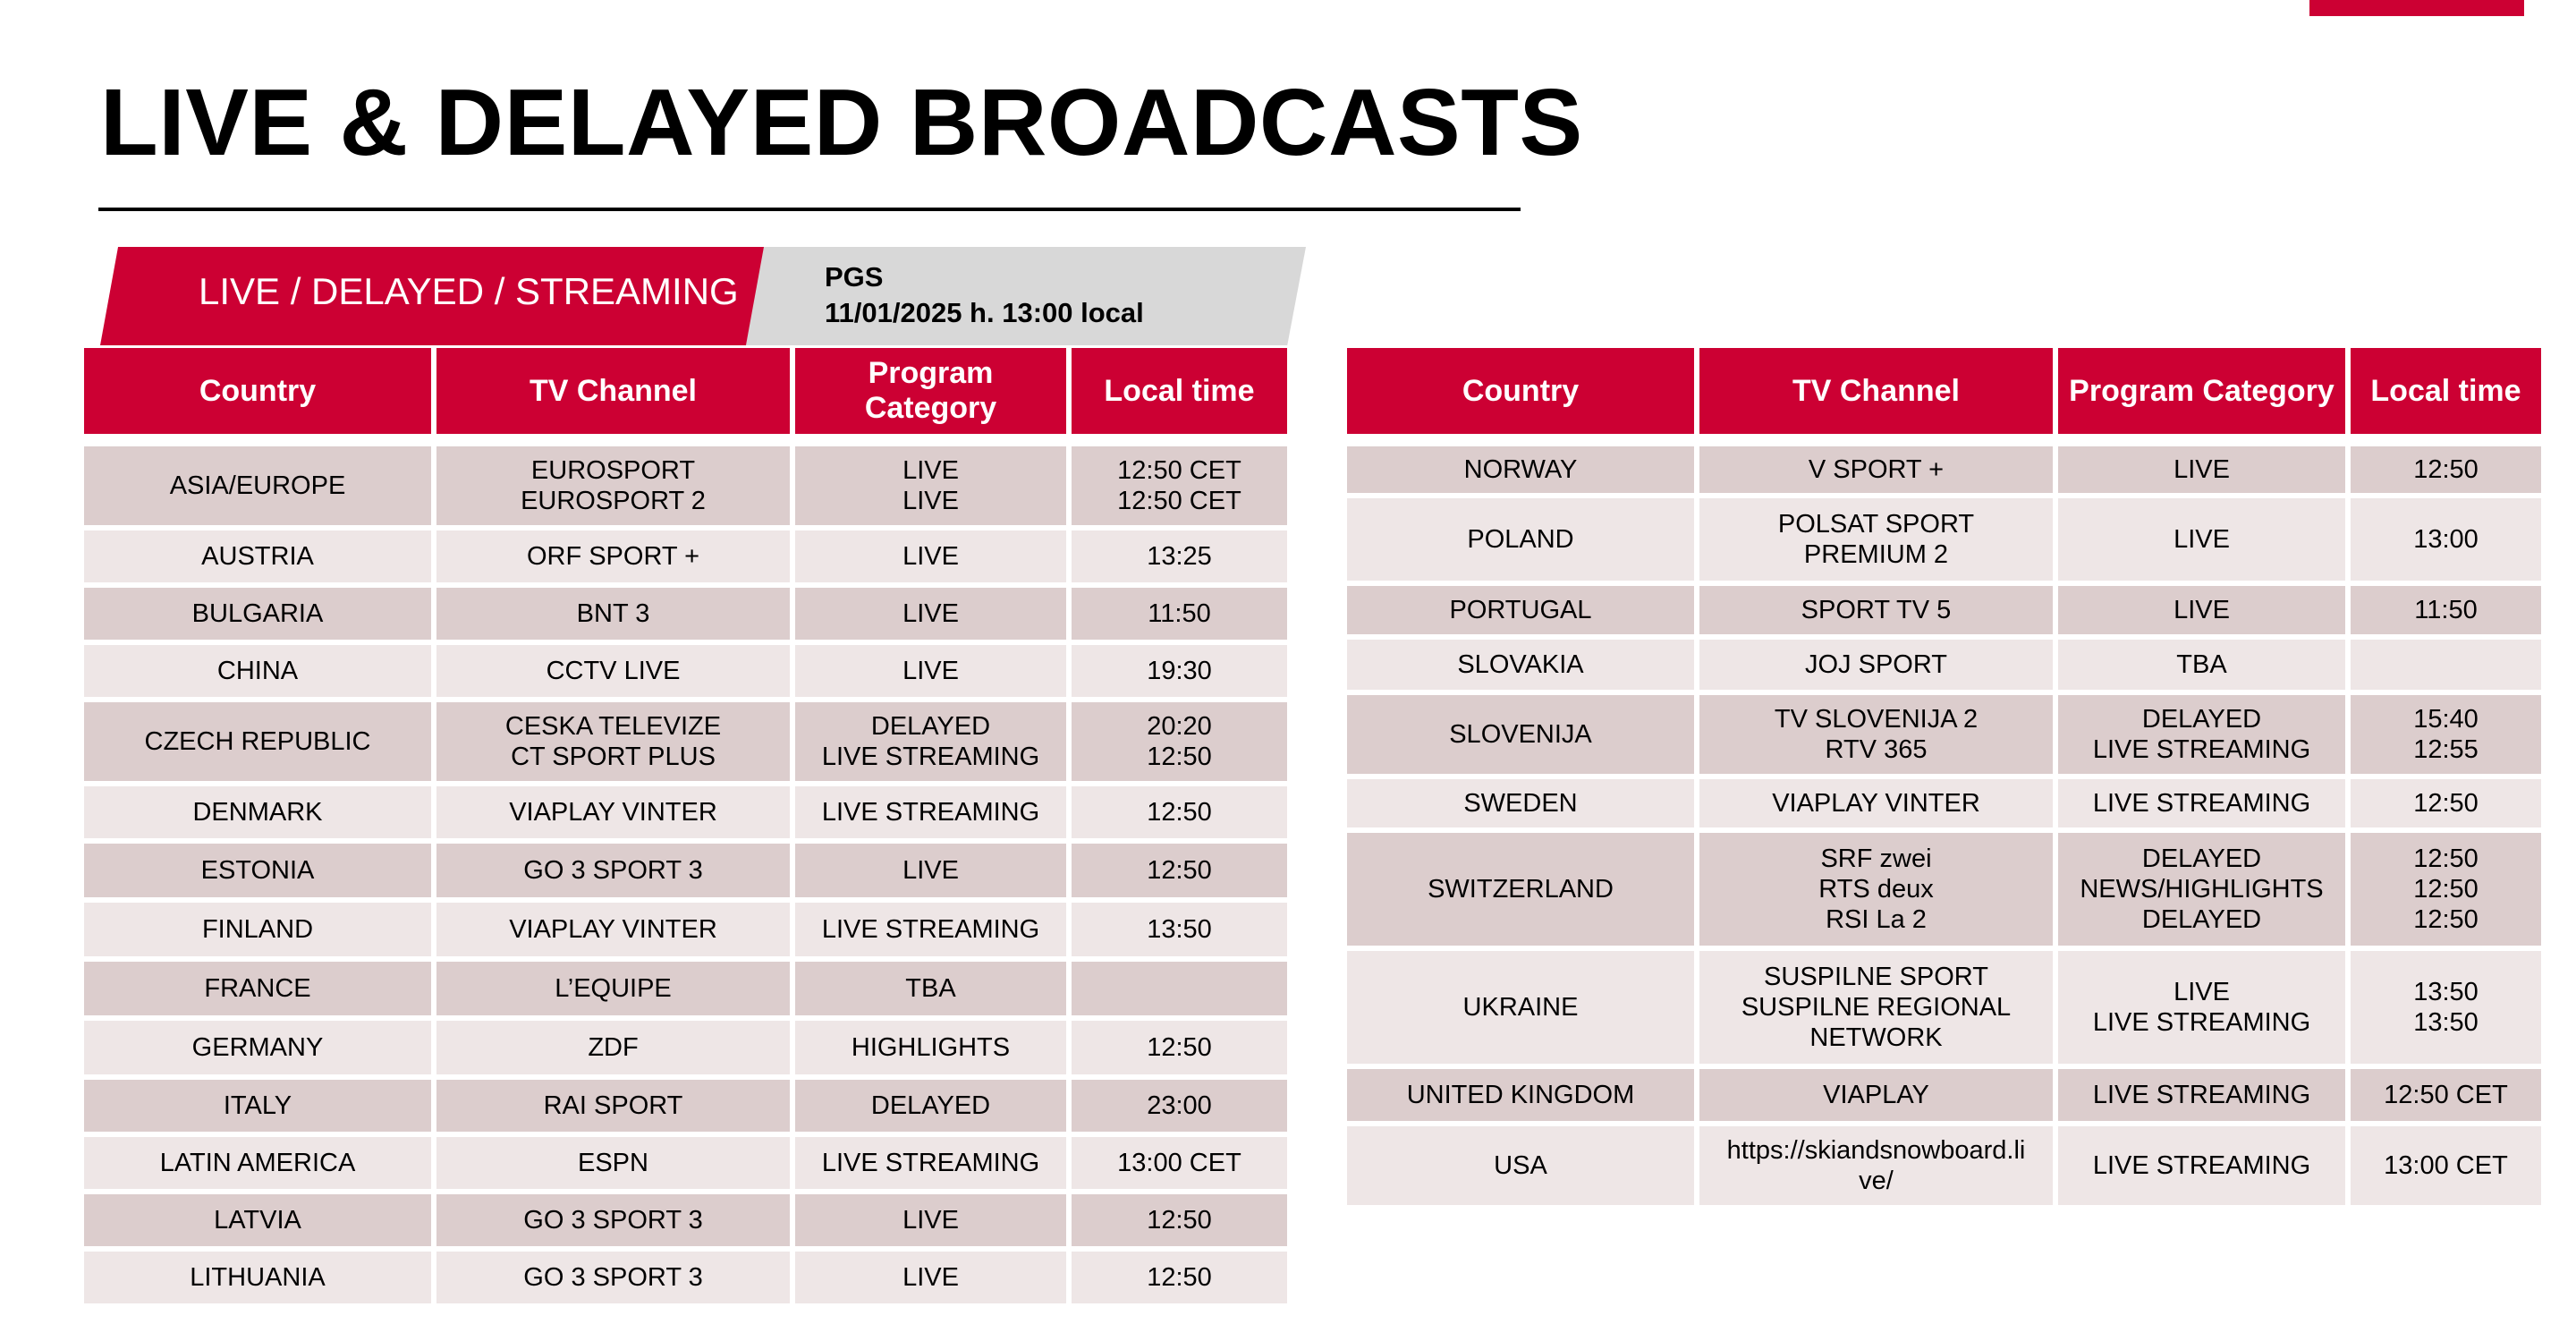  I want to click on table-row: LITHUANIA GO 3 SPORT 3 LIVE 12:50, so click(685, 1277).